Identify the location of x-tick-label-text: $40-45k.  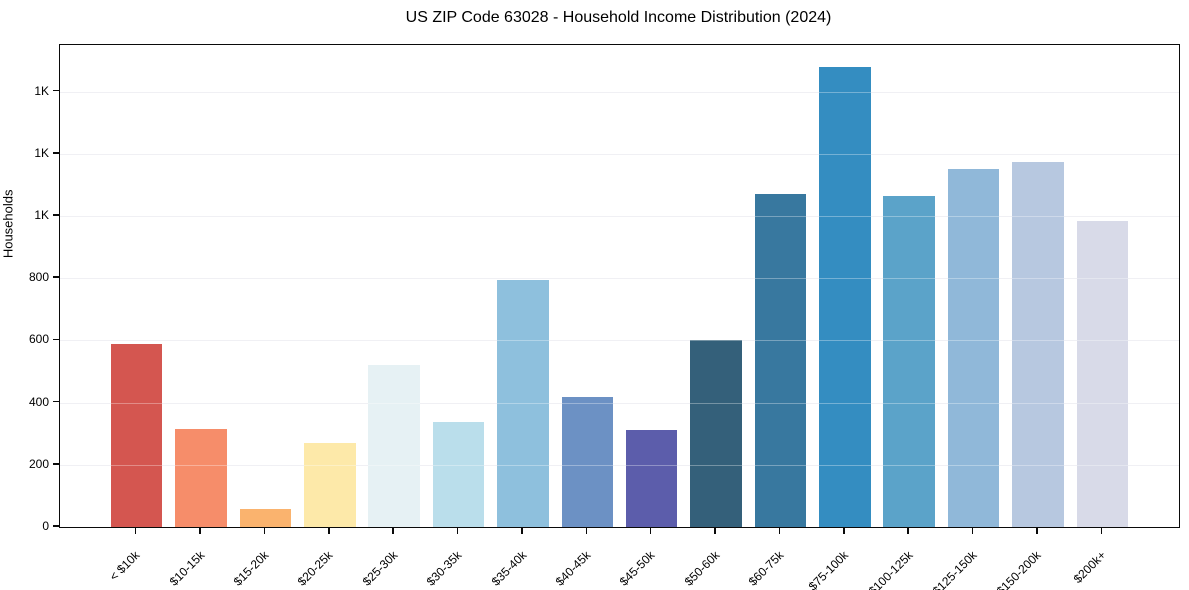
(573, 568).